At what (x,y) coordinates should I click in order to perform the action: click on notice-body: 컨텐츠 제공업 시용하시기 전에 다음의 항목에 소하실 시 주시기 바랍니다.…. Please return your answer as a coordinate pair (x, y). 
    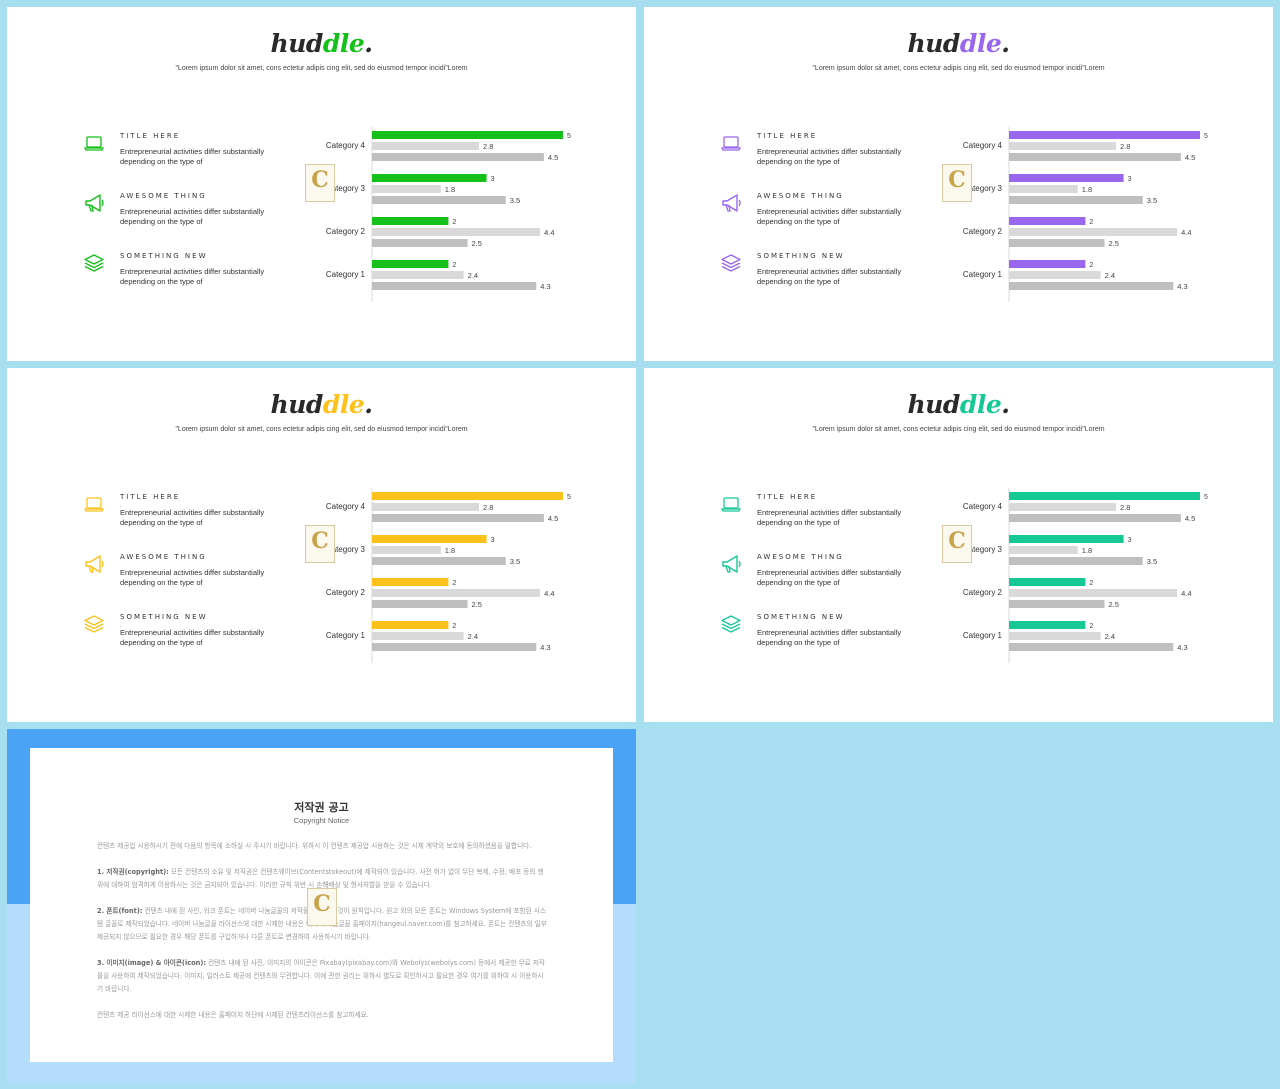
    Looking at the image, I should click on (323, 937).